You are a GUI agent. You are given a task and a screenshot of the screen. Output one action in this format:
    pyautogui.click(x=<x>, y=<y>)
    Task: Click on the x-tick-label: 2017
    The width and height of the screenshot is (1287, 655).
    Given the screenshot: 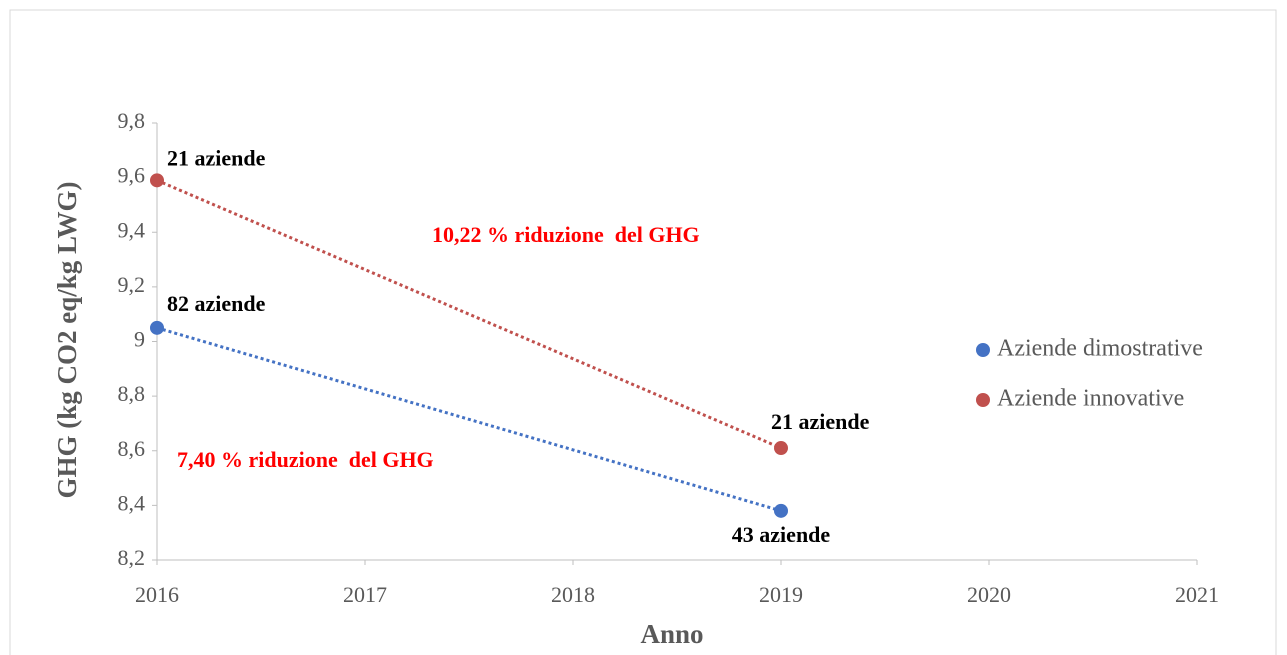 What is the action you would take?
    pyautogui.click(x=365, y=594)
    